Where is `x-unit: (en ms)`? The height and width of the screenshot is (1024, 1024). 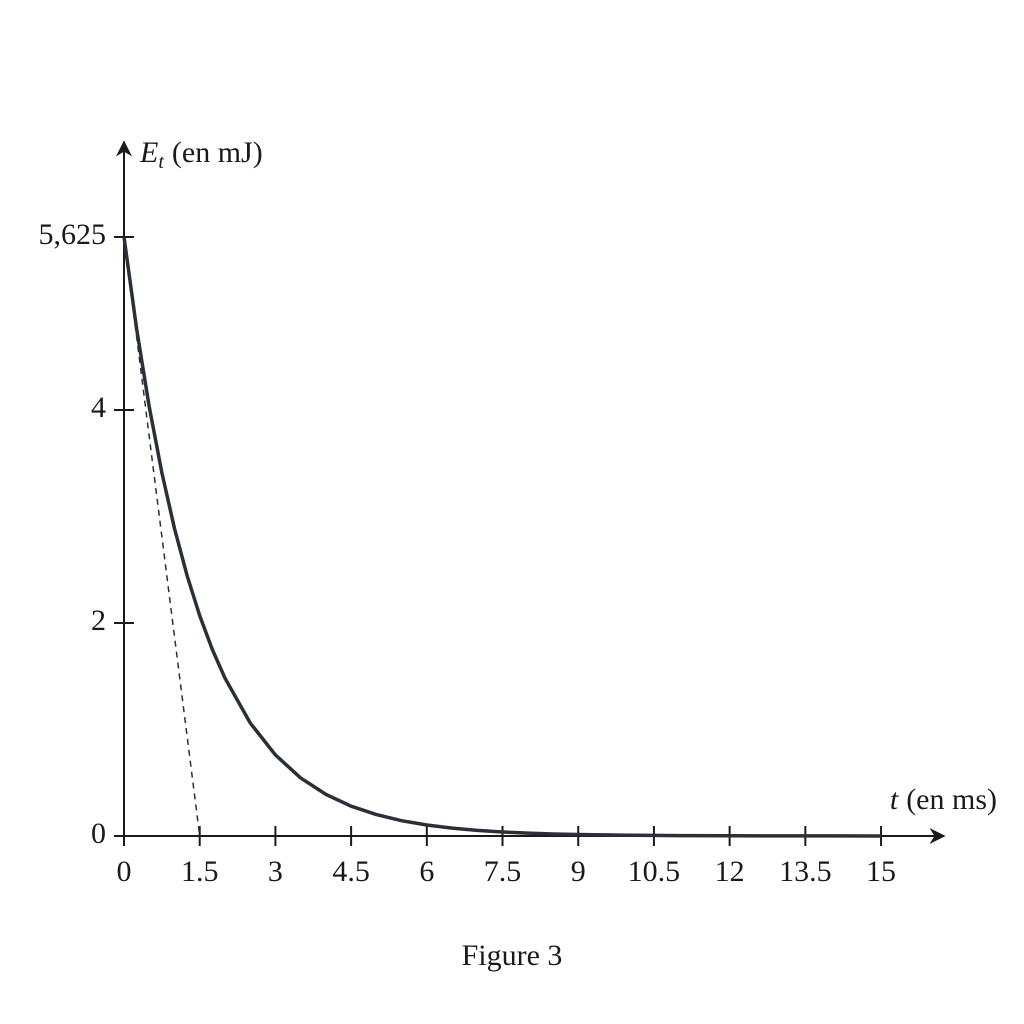 x-unit: (en ms) is located at coordinates (951, 799).